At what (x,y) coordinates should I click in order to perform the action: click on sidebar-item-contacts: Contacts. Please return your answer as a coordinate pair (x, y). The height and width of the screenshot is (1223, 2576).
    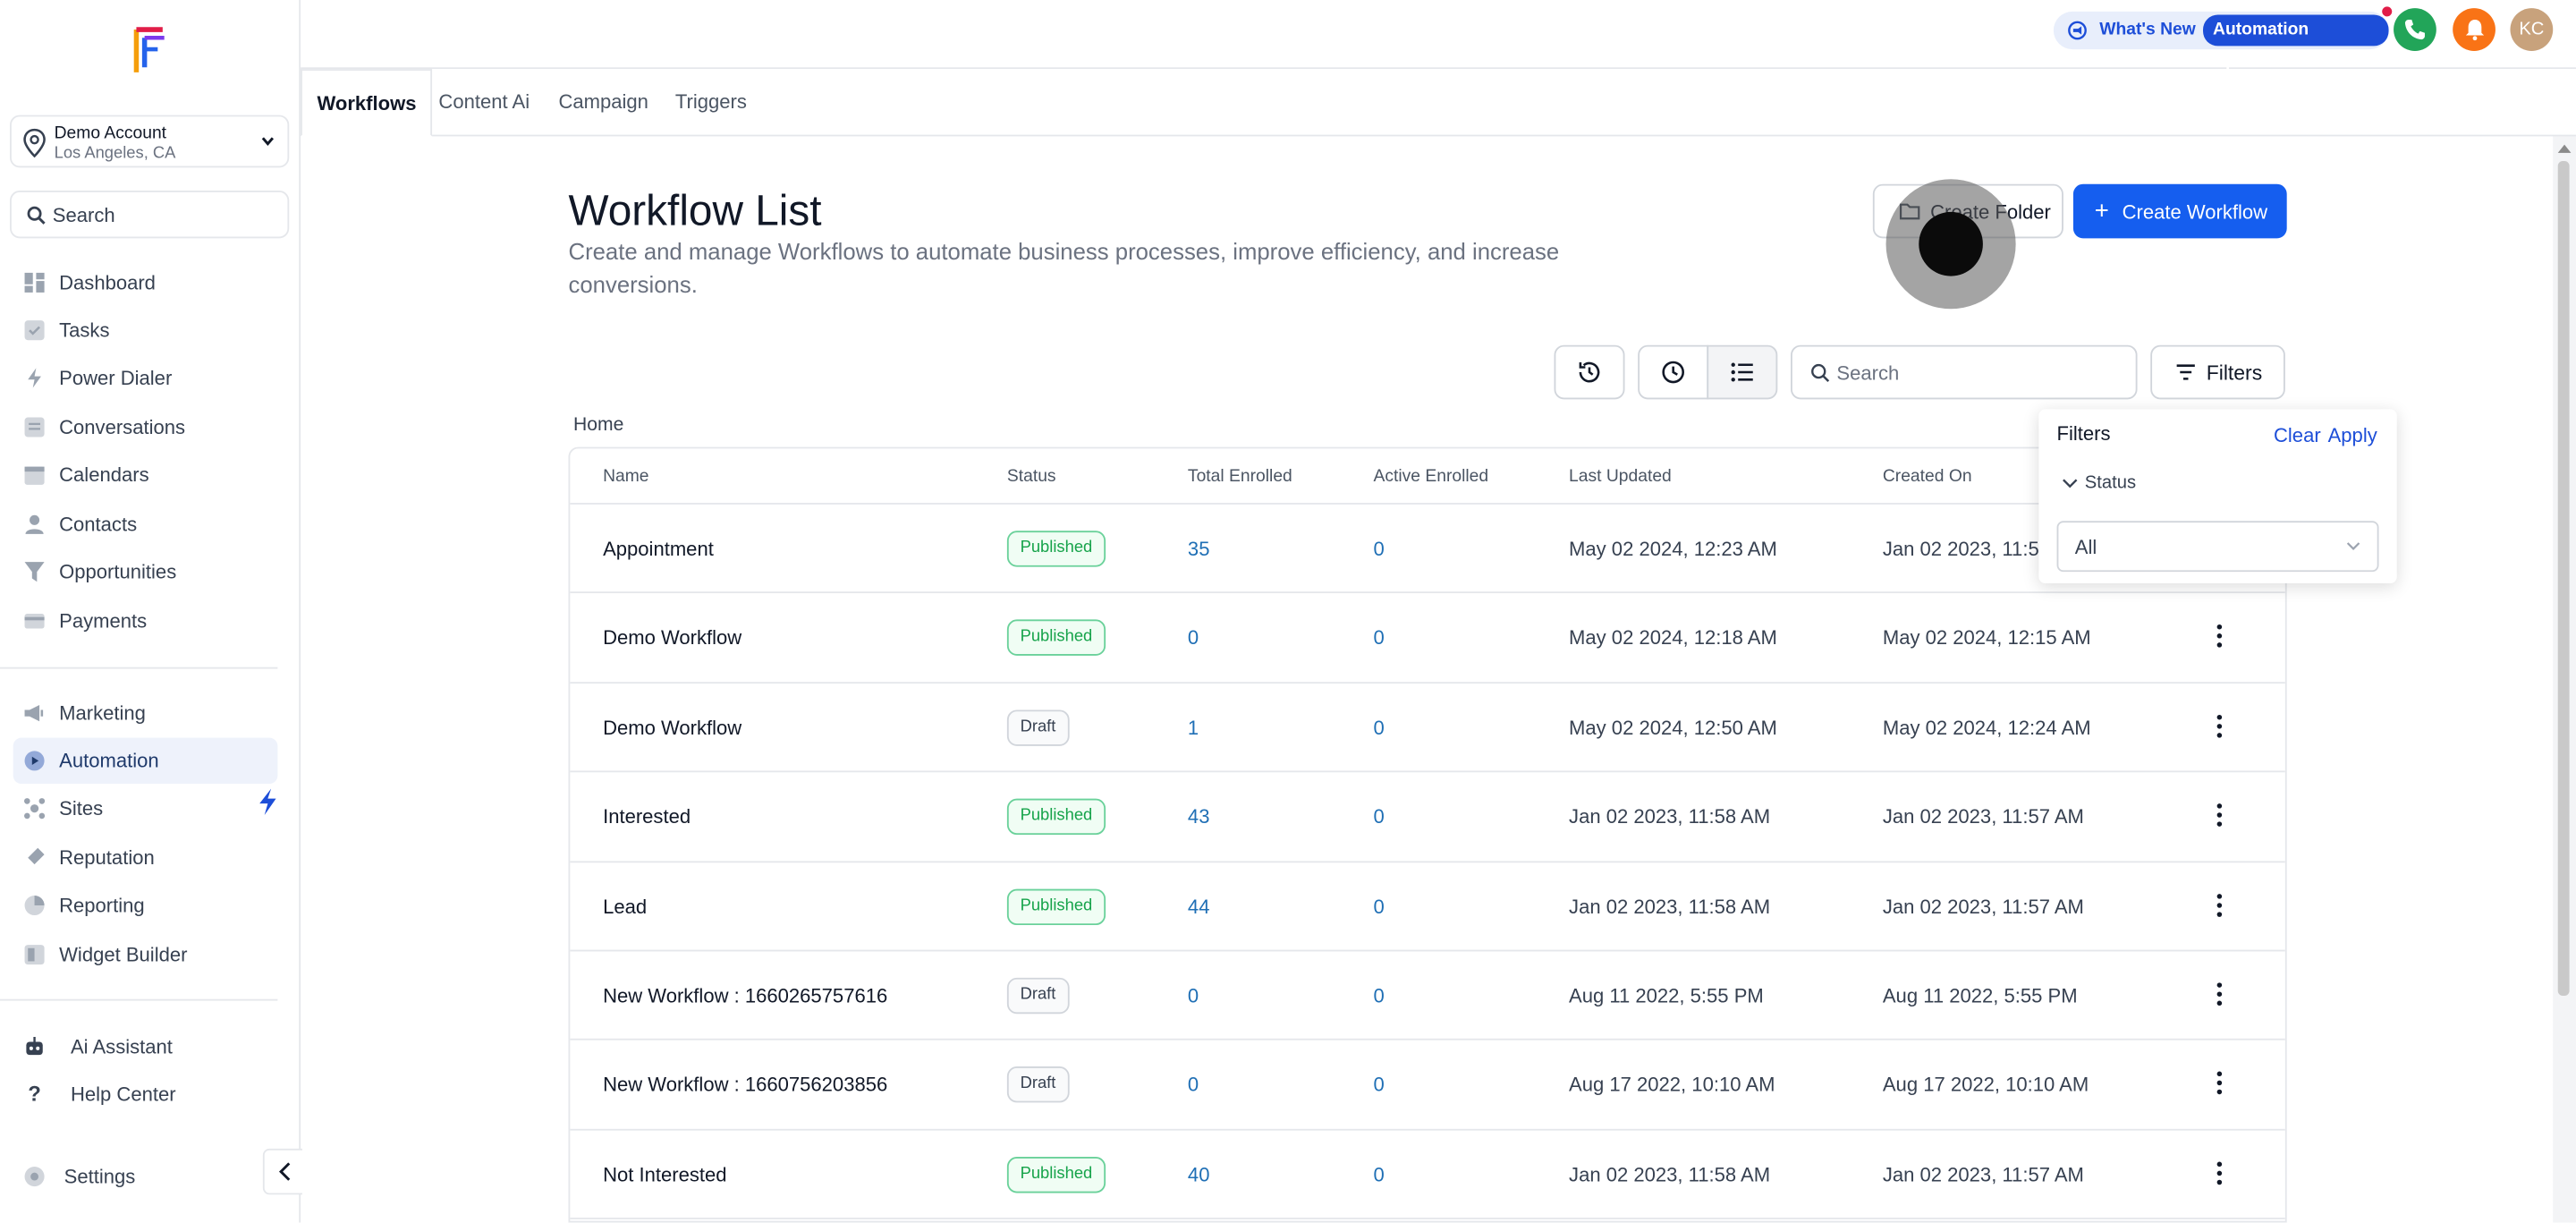
    Looking at the image, I should click on (145, 524).